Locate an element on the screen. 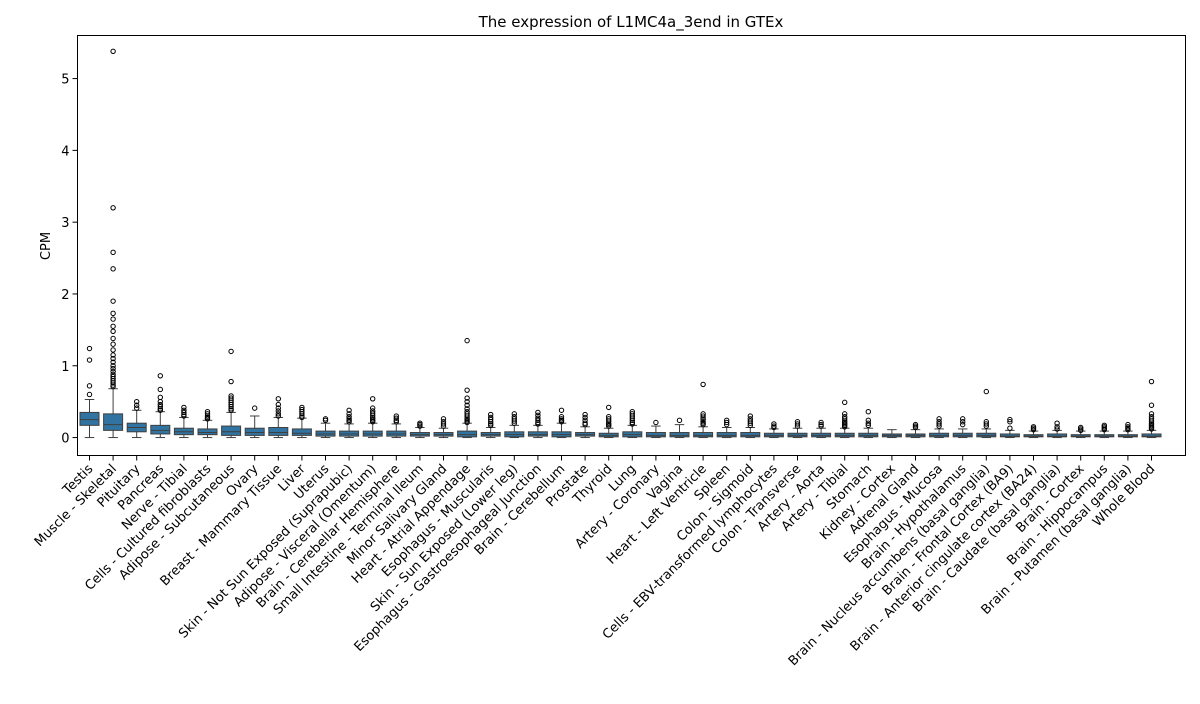 This screenshot has width=1200, height=704. chart-title: The expression of L1MC4a_3end in GTEx is located at coordinates (631, 22).